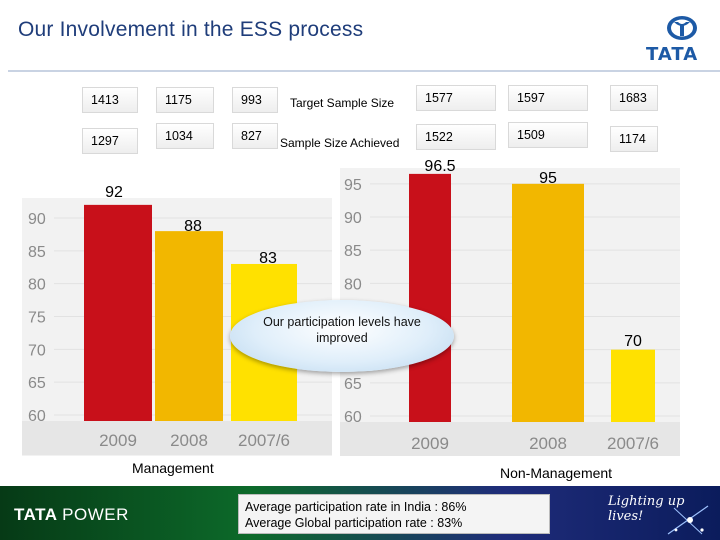 Image resolution: width=720 pixels, height=540 pixels. I want to click on nonmgmt-achieved-2007: 1174, so click(634, 139).